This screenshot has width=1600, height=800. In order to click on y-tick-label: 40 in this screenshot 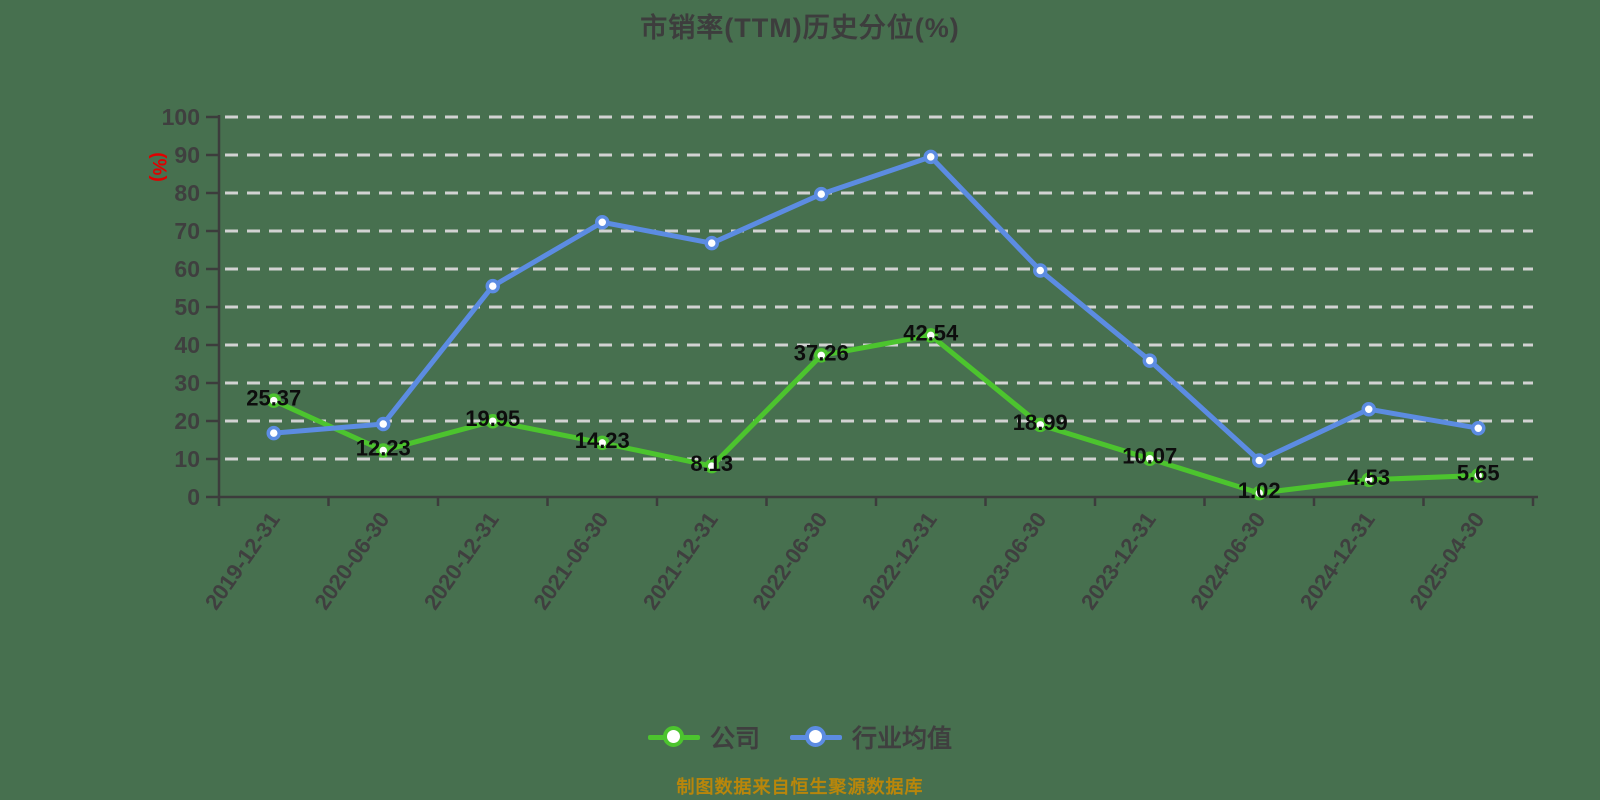, I will do `click(187, 345)`.